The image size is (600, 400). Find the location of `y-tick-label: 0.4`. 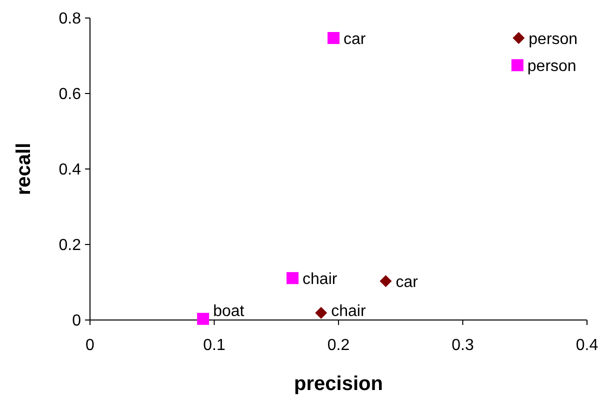

y-tick-label: 0.4 is located at coordinates (70, 170).